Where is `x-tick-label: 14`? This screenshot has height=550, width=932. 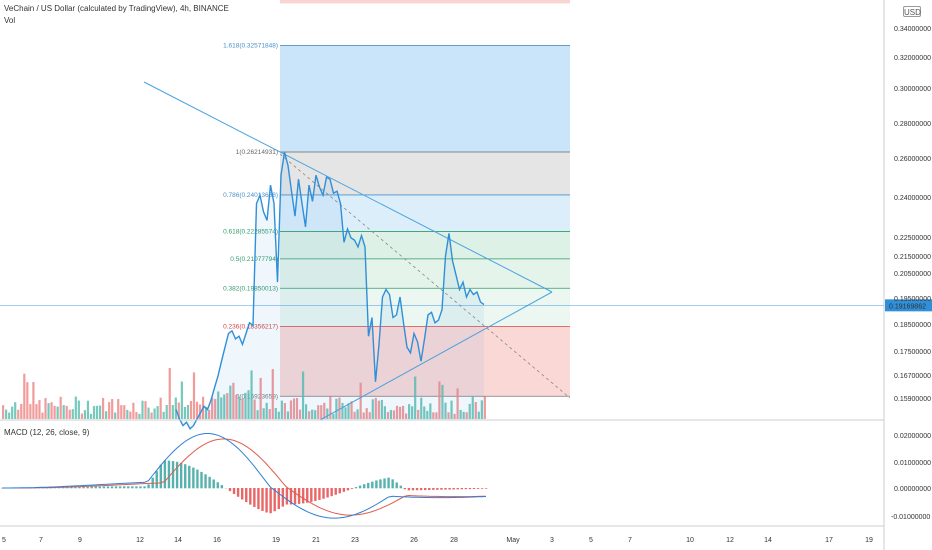
x-tick-label: 14 is located at coordinates (178, 540).